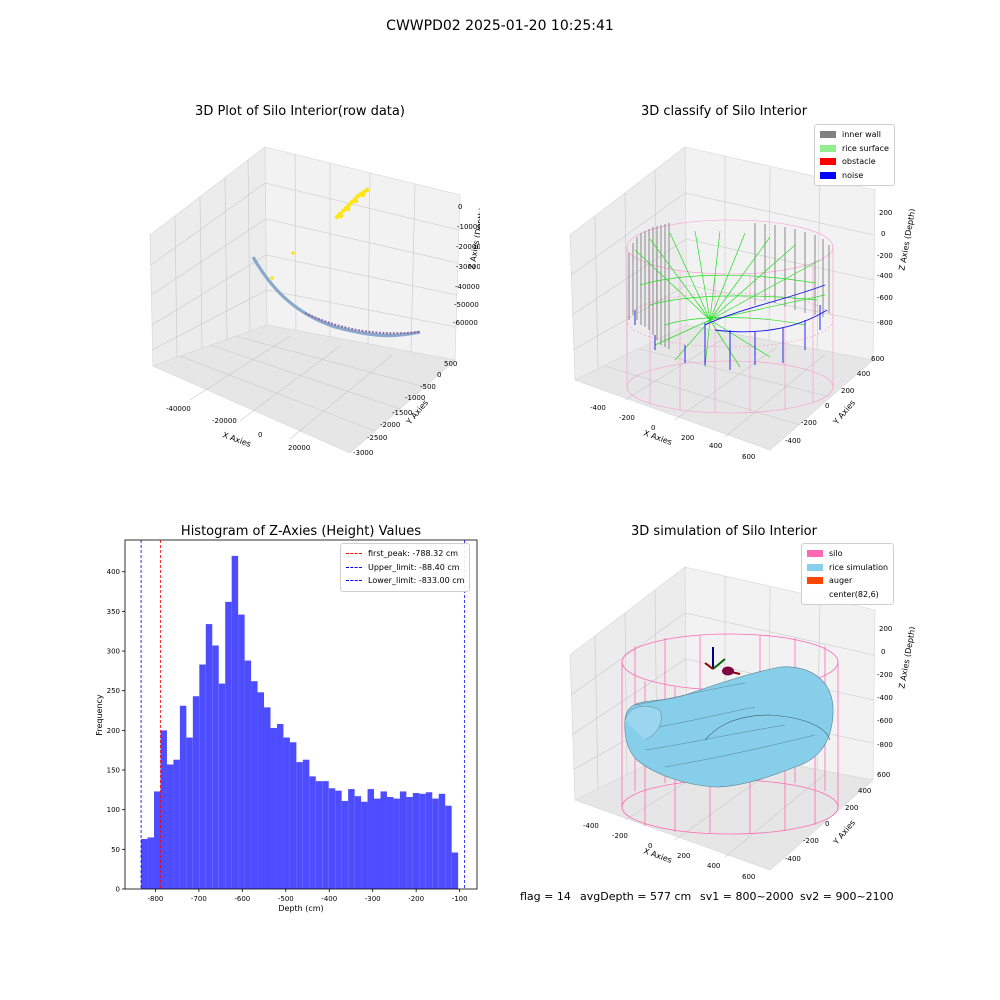  What do you see at coordinates (299, 448) in the screenshot?
I see `raw-xt-3: 20000` at bounding box center [299, 448].